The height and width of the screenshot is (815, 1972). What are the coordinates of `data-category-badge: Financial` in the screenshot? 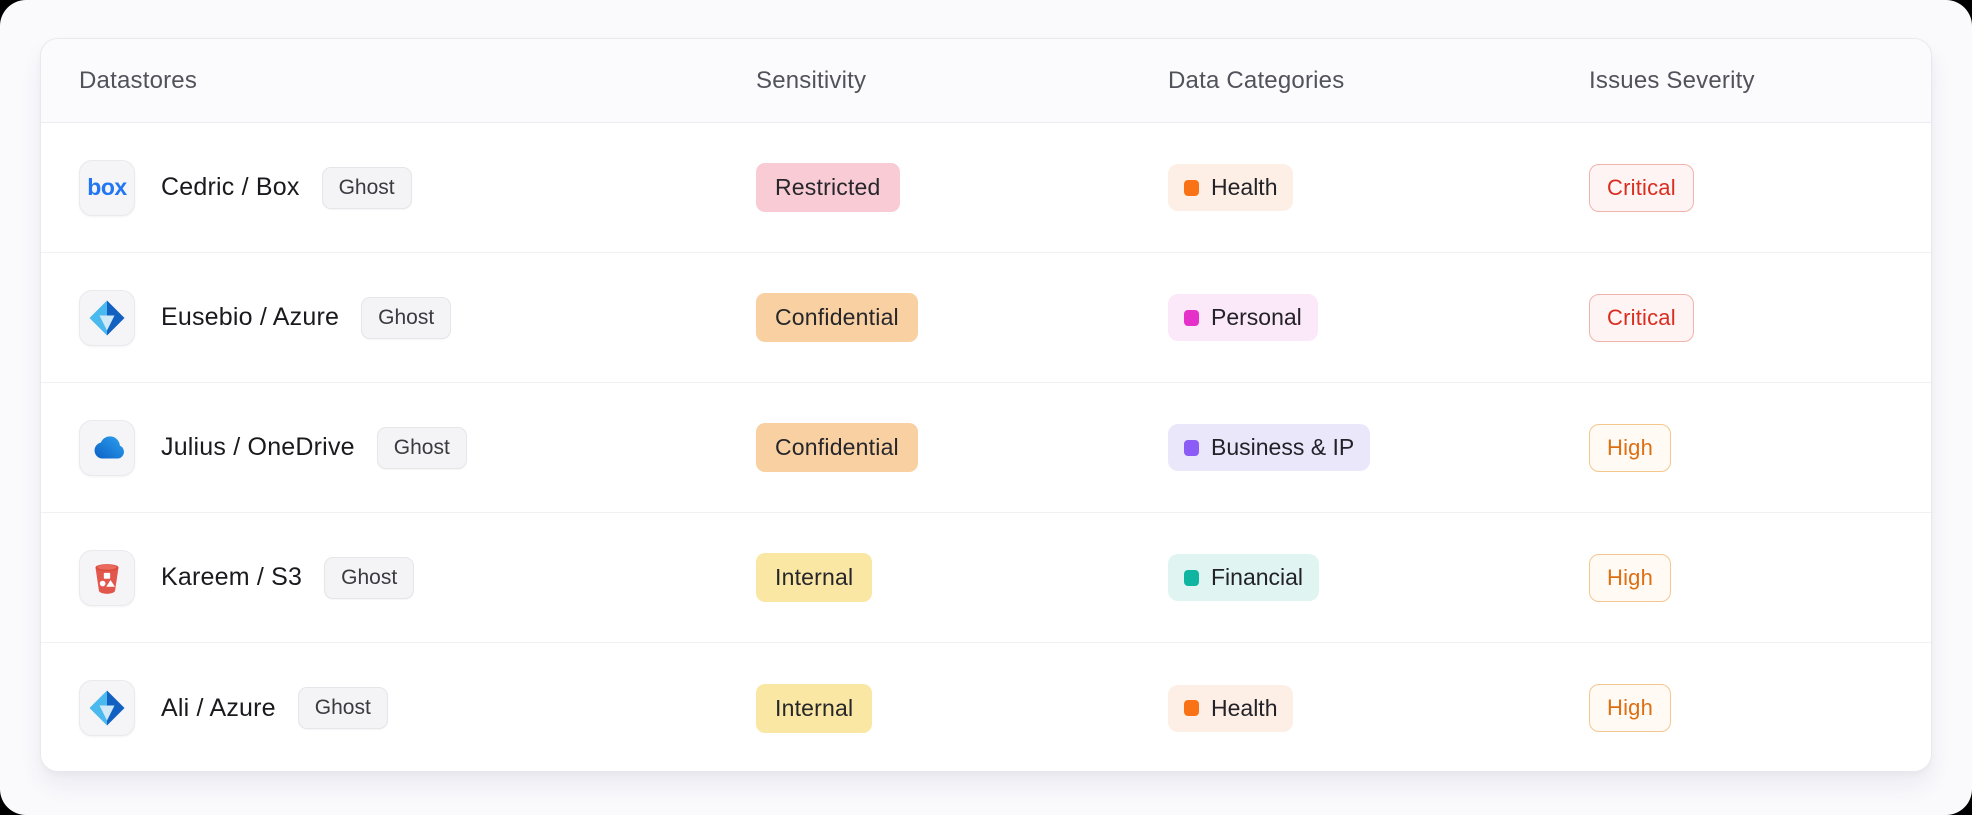 It's located at (1244, 577).